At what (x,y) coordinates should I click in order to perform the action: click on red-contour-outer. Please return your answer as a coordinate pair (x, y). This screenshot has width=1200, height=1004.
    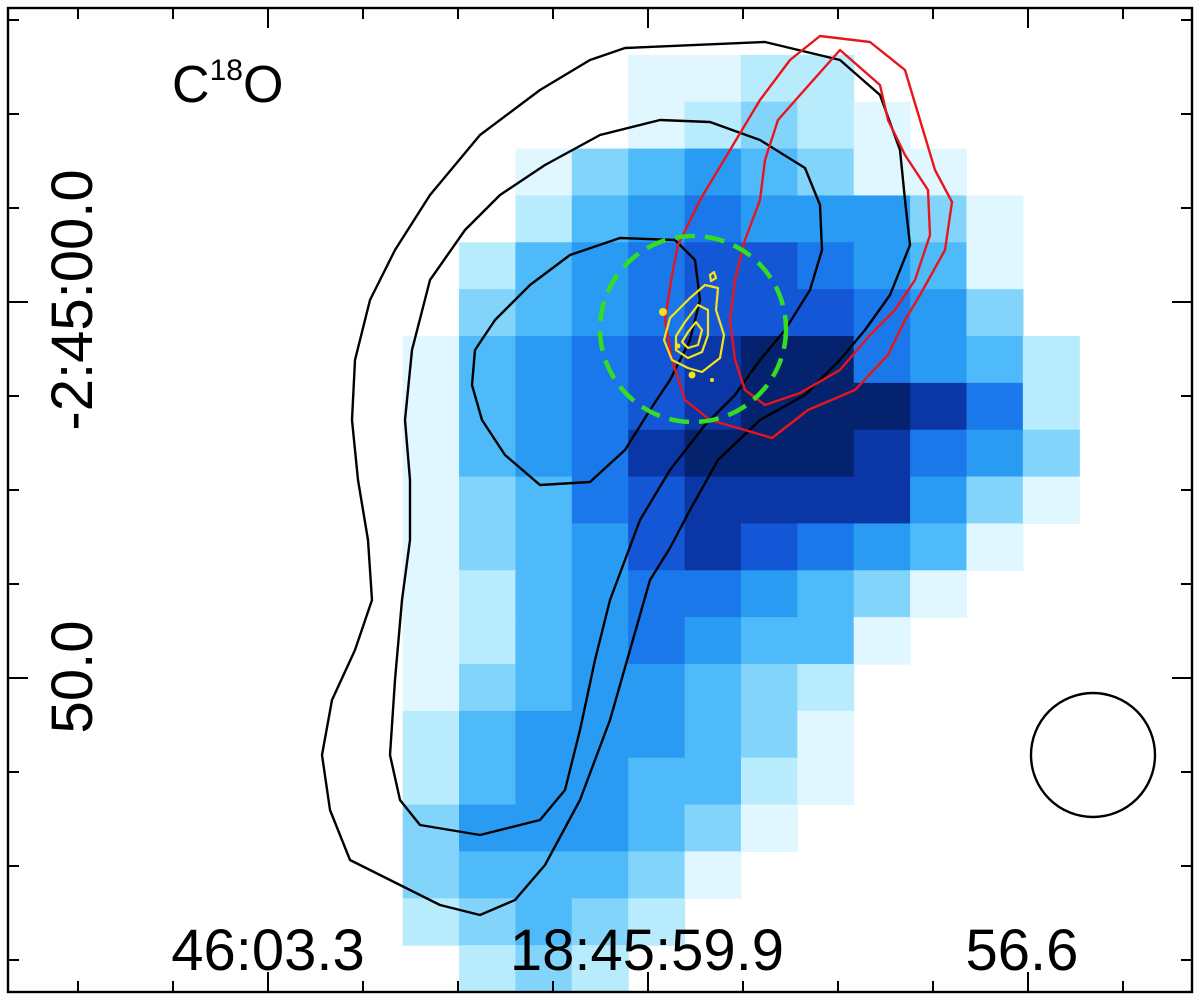
    Looking at the image, I should click on (808, 237).